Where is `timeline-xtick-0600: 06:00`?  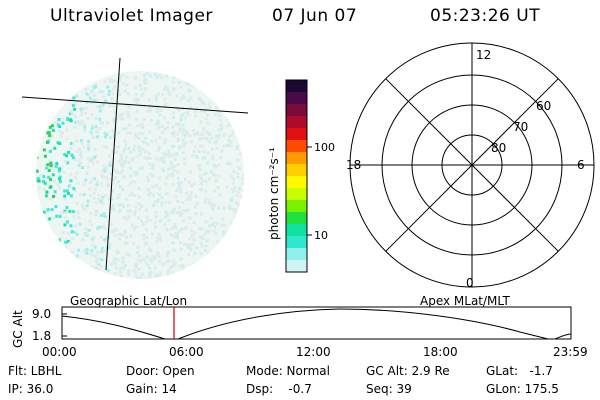 timeline-xtick-0600: 06:00 is located at coordinates (186, 352).